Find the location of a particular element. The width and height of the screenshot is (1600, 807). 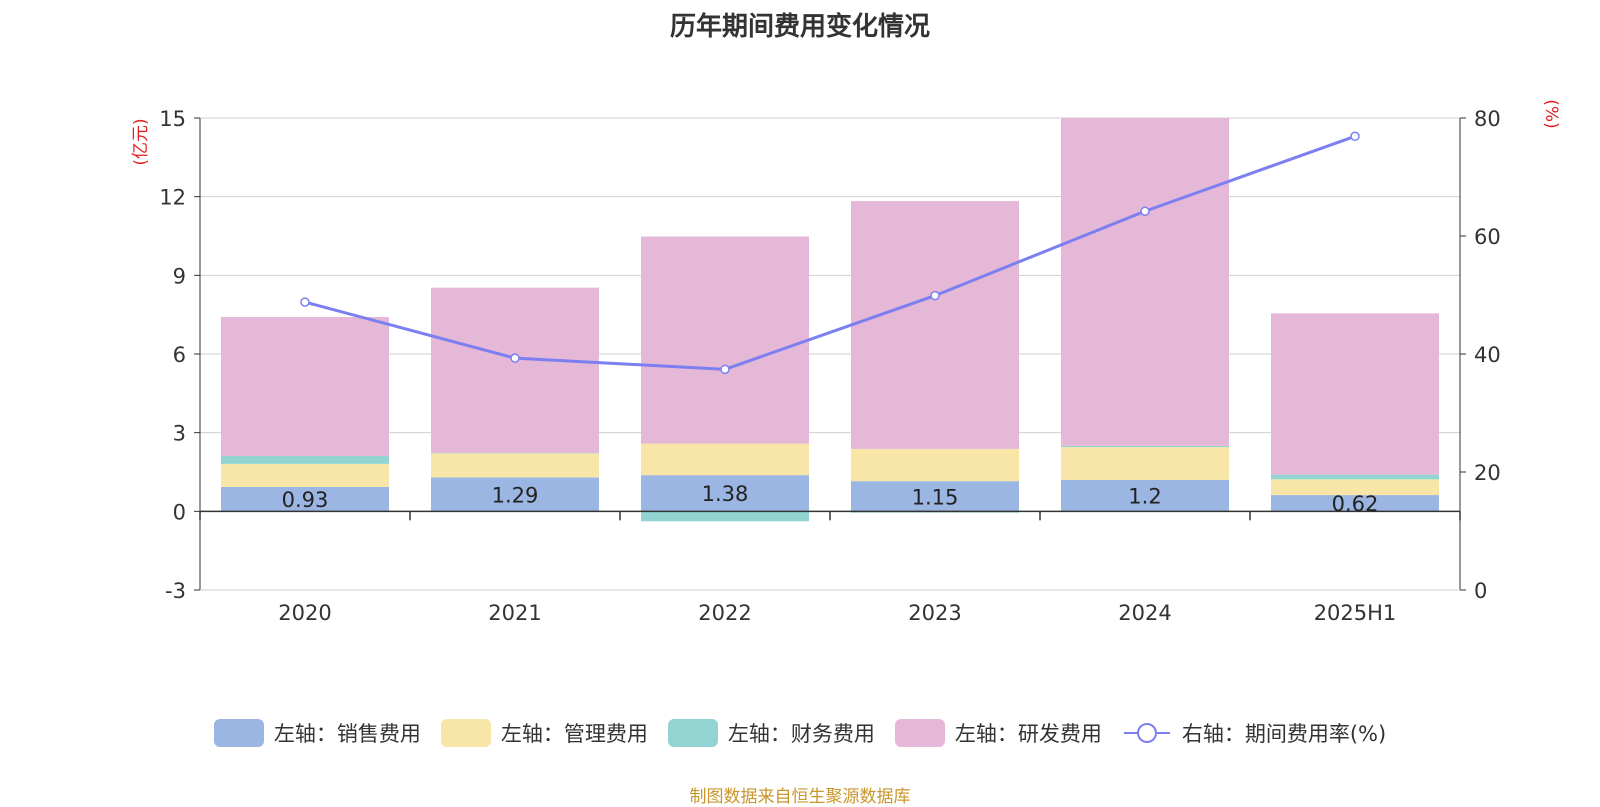

right-axis-unit: (%) is located at coordinates (1551, 113).